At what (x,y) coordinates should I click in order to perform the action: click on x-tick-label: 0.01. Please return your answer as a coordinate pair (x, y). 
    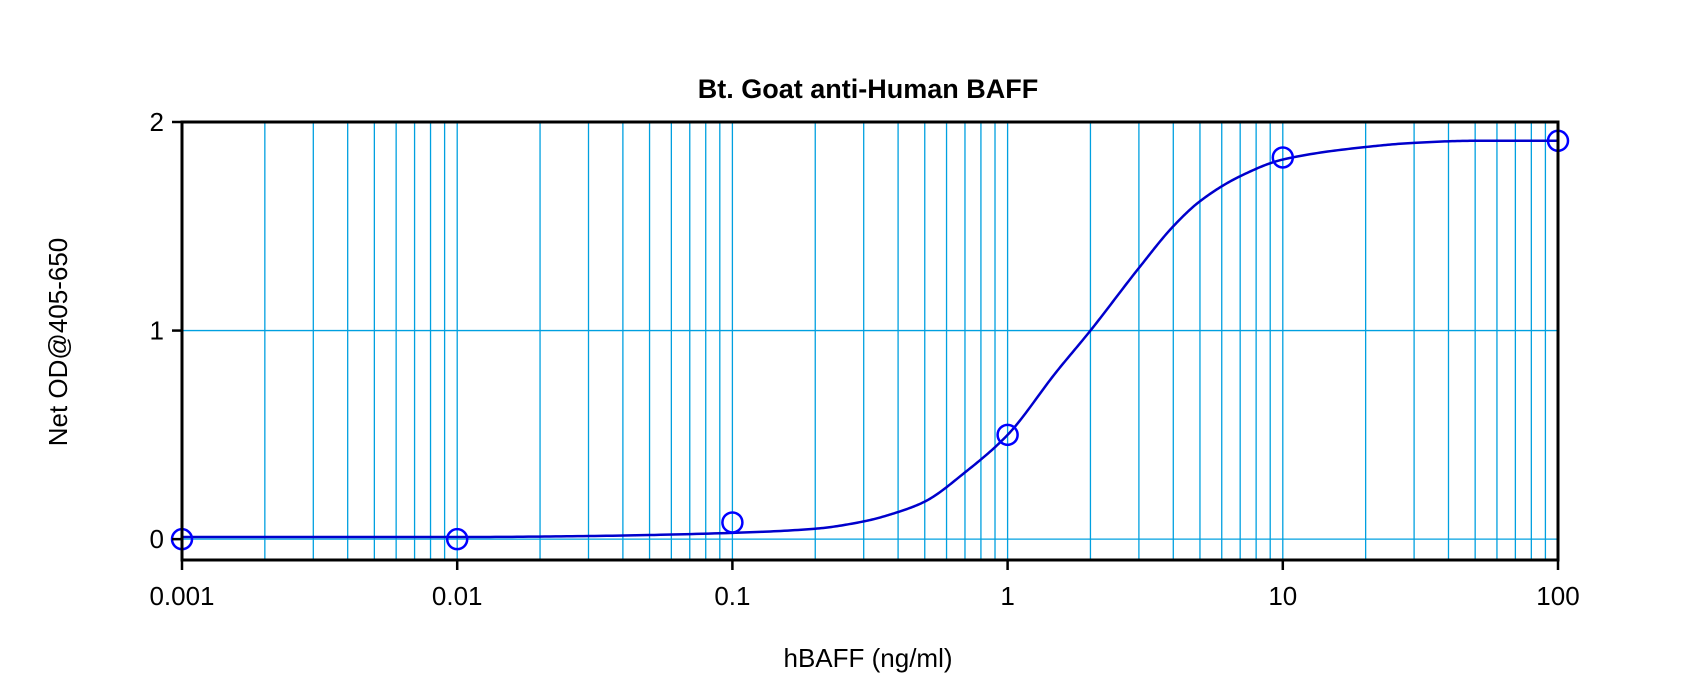
    Looking at the image, I should click on (457, 596).